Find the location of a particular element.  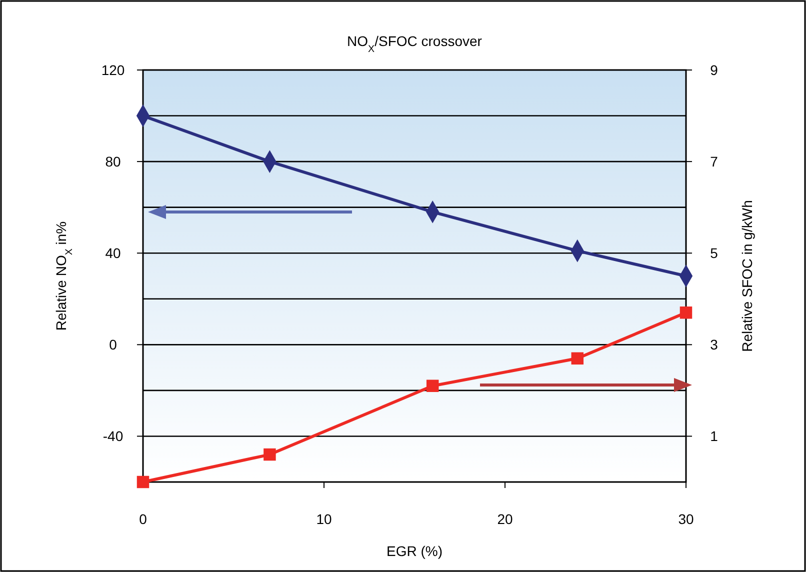

y-tick-label: -40 is located at coordinates (113, 436).